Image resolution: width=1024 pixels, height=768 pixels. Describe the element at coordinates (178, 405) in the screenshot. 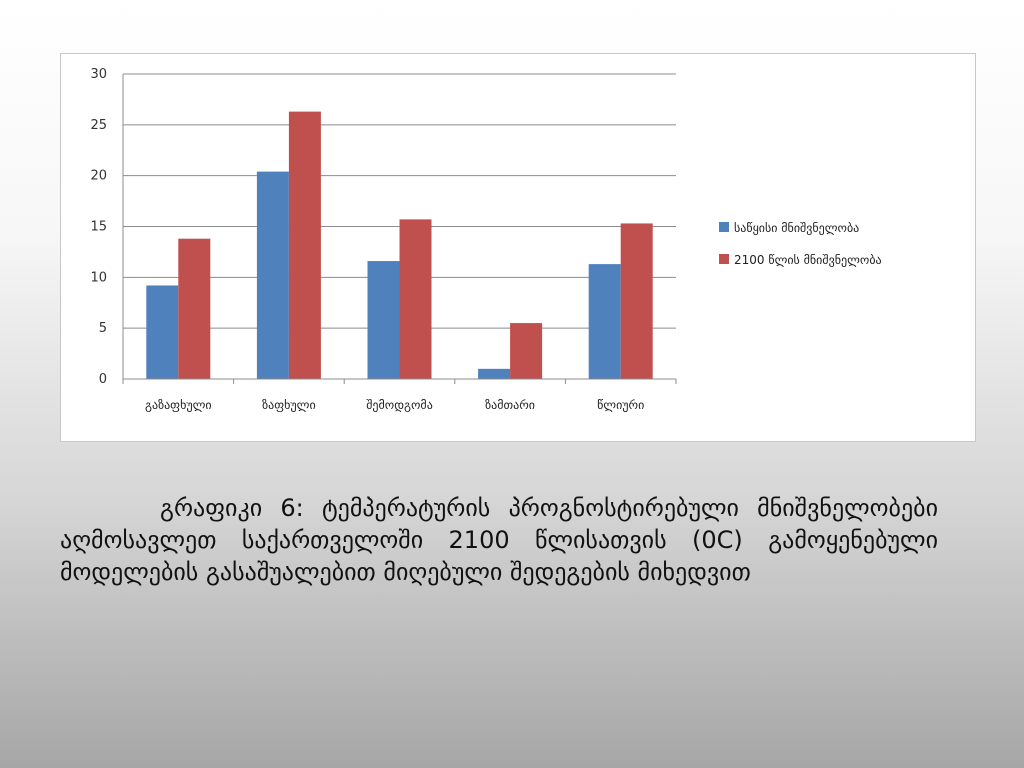

I see `x-category-label: გაზაფხული` at that location.